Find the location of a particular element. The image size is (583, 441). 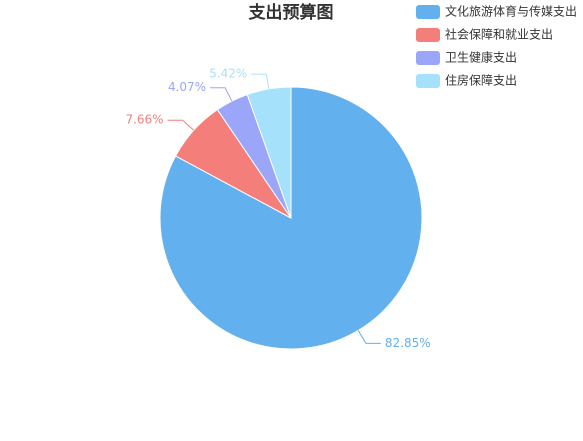

legend-label: 住房保障支出 is located at coordinates (481, 80).